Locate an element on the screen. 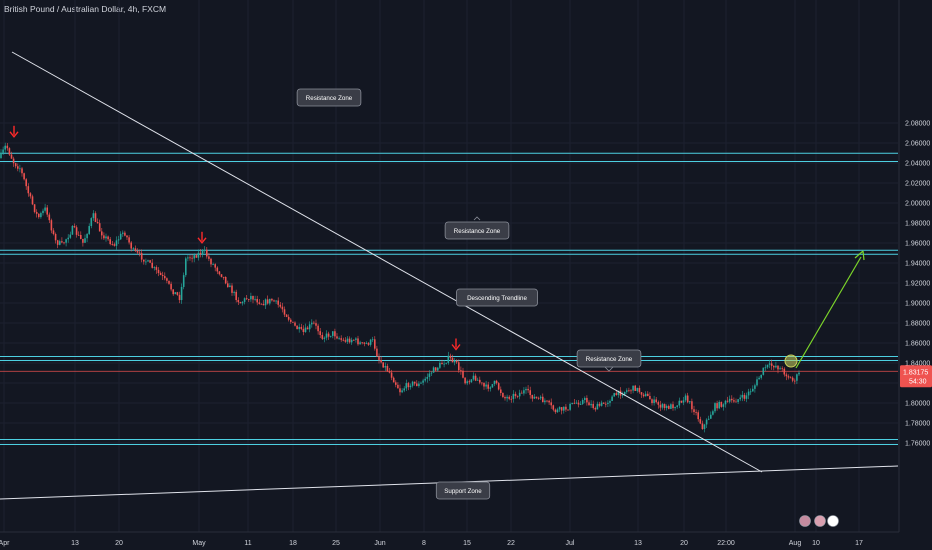  current-price-badge is located at coordinates (916, 376).